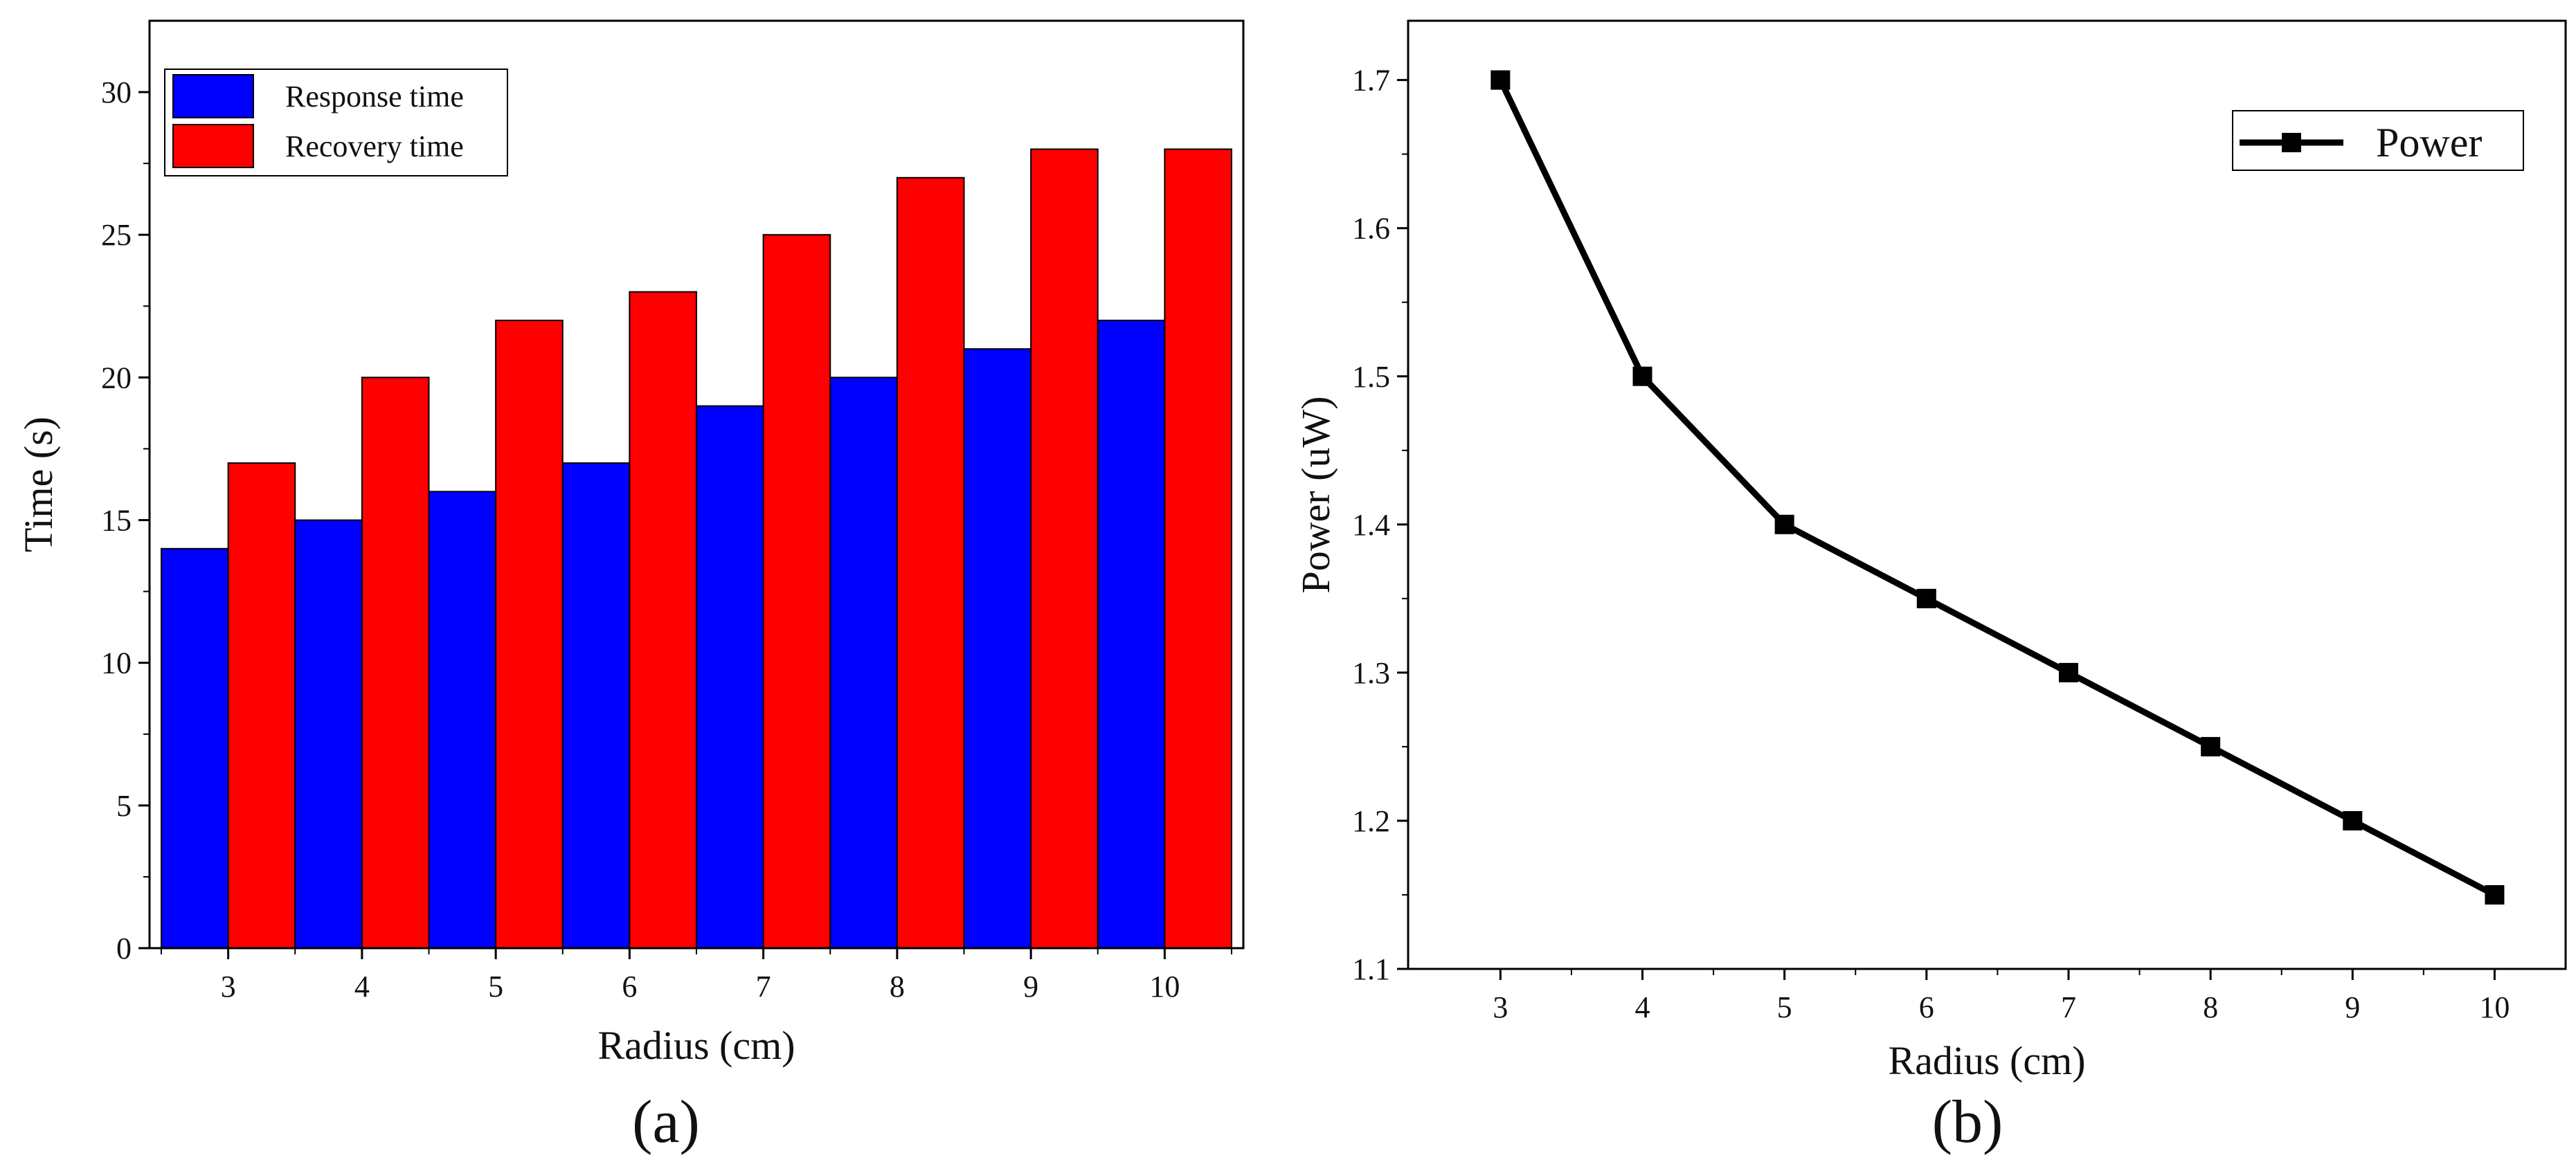 Image resolution: width=2576 pixels, height=1162 pixels. I want to click on legend-swatch-recovery-time, so click(213, 146).